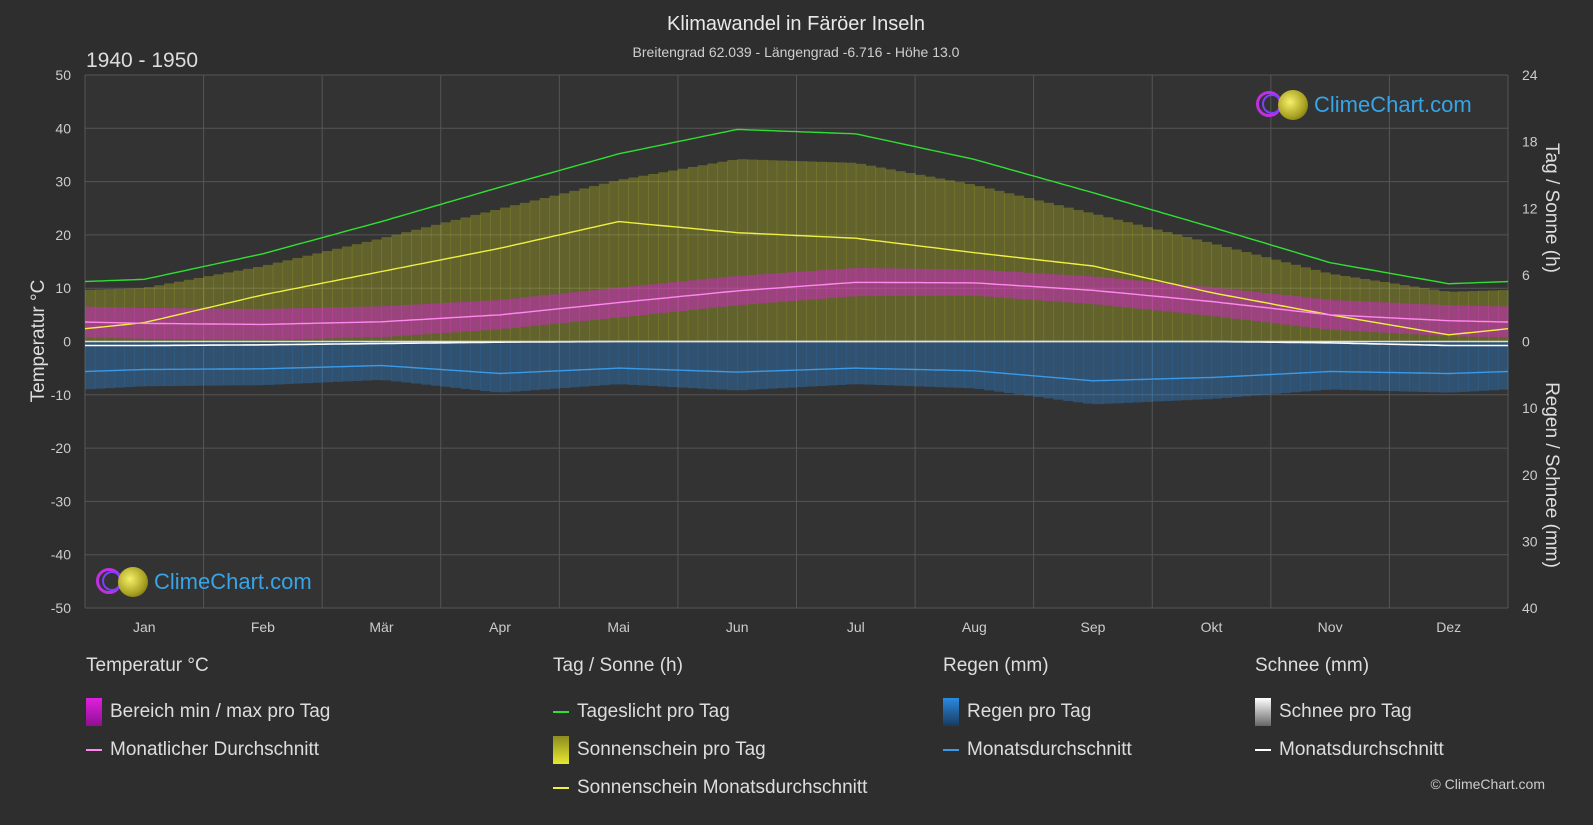 This screenshot has width=1593, height=825. I want to click on sunshine-avg-swatch, so click(561, 788).